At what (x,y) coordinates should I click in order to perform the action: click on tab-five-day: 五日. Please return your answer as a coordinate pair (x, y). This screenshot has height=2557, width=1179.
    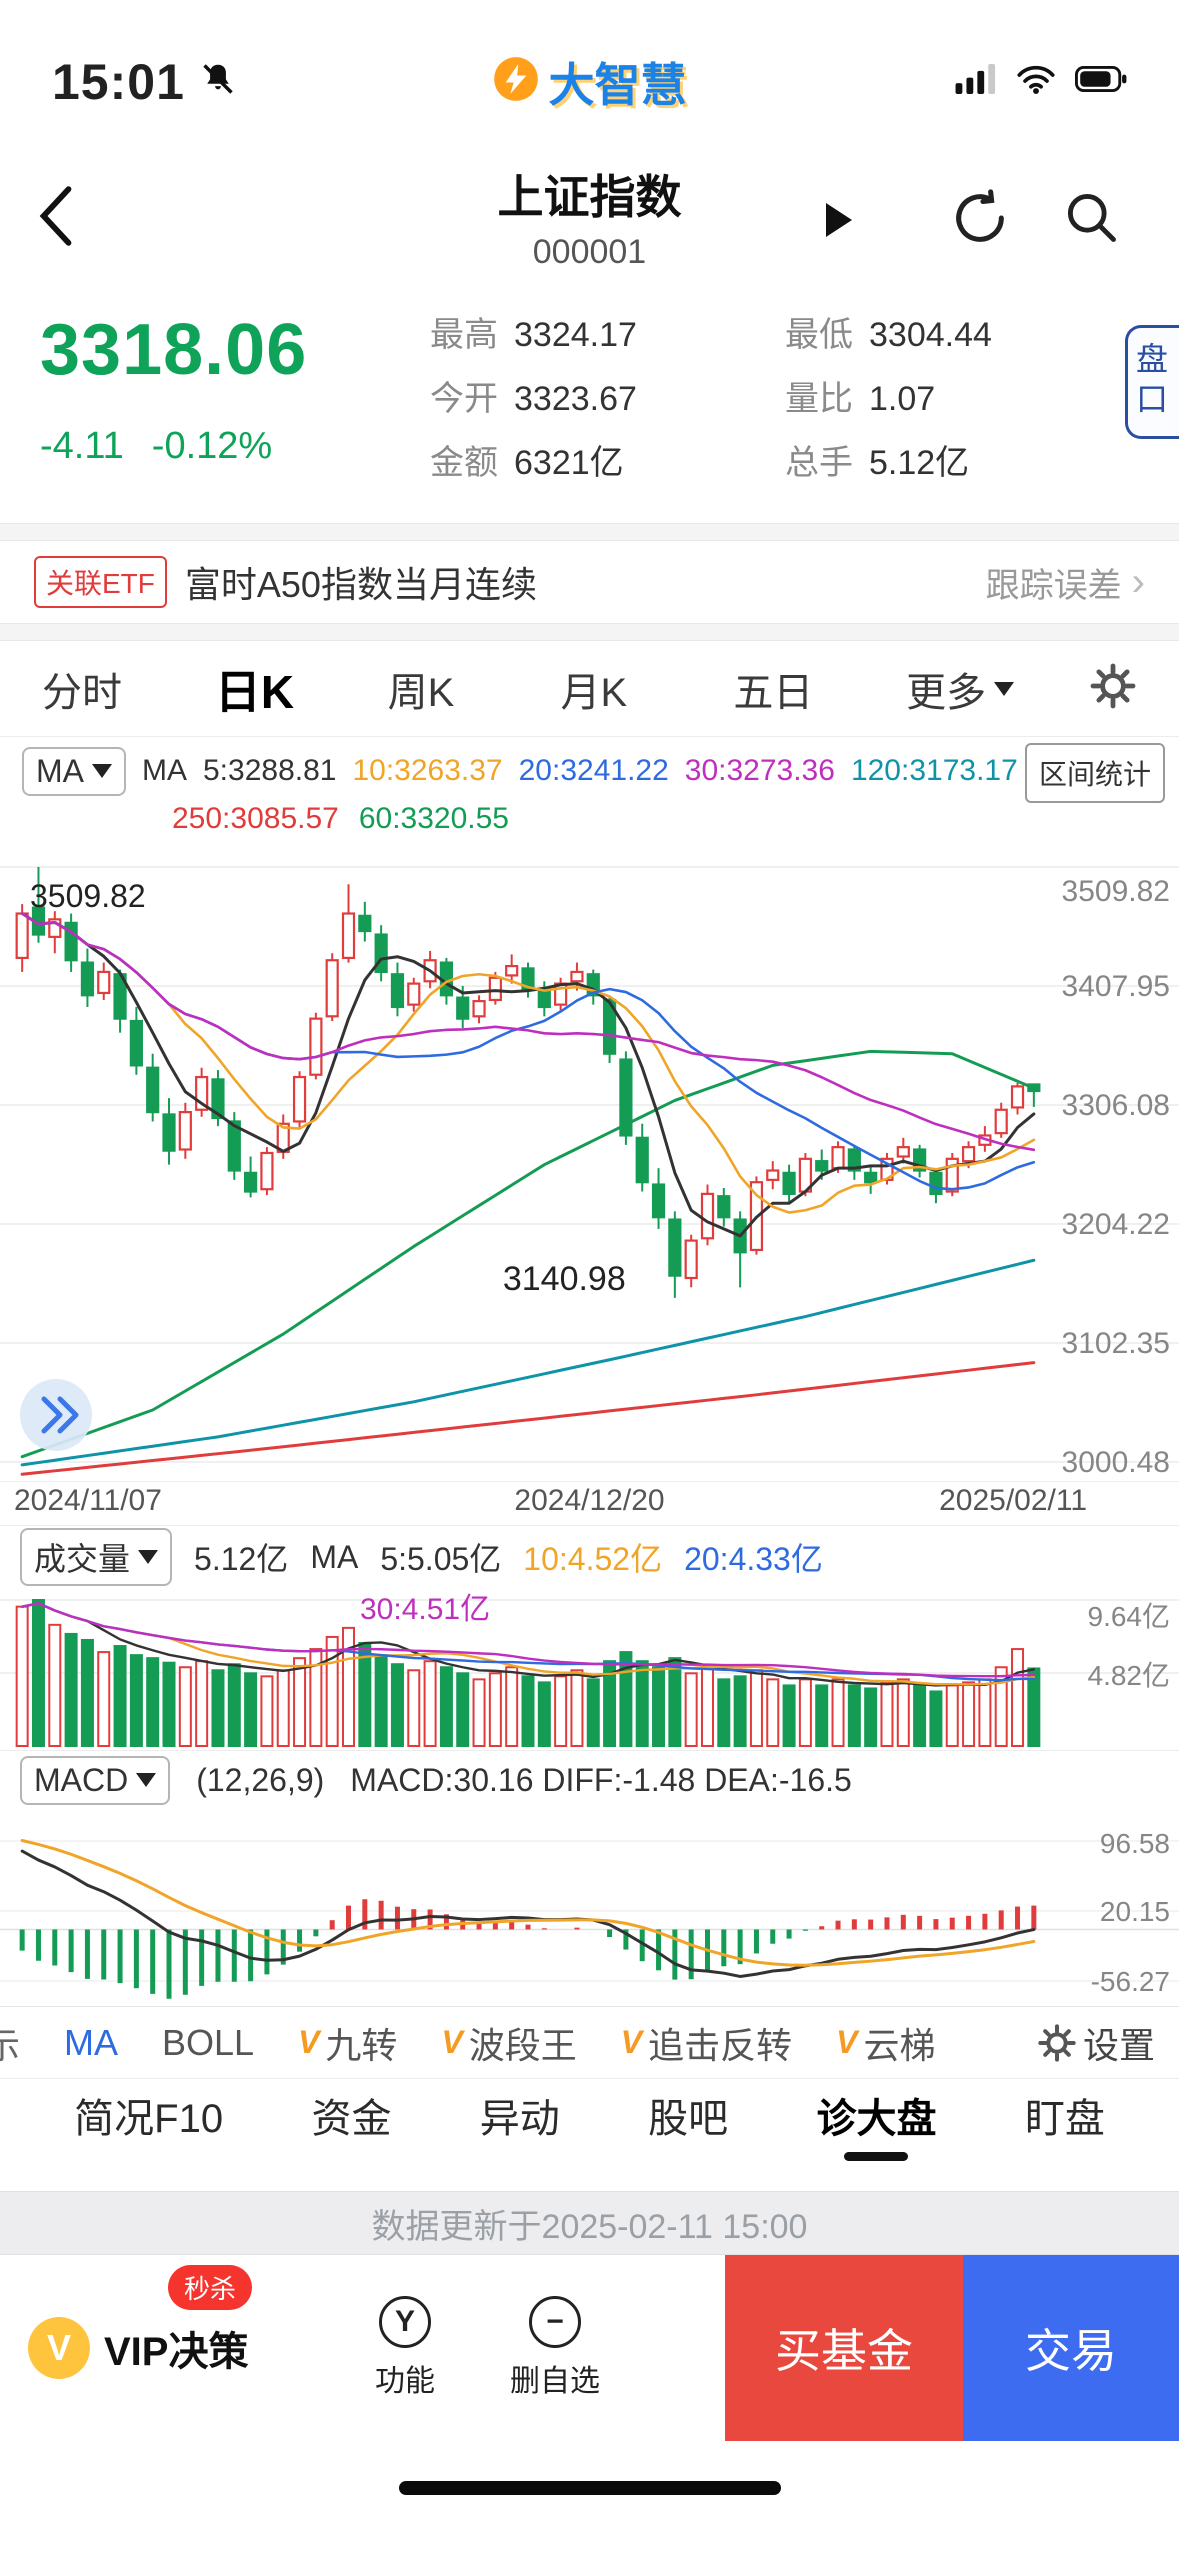
    Looking at the image, I should click on (773, 692).